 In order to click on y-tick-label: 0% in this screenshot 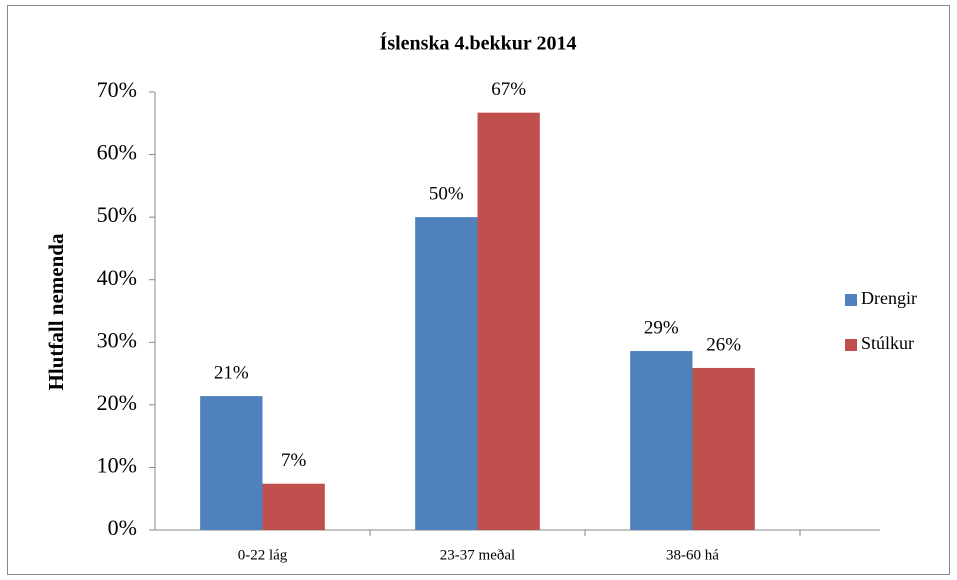, I will do `click(122, 527)`.